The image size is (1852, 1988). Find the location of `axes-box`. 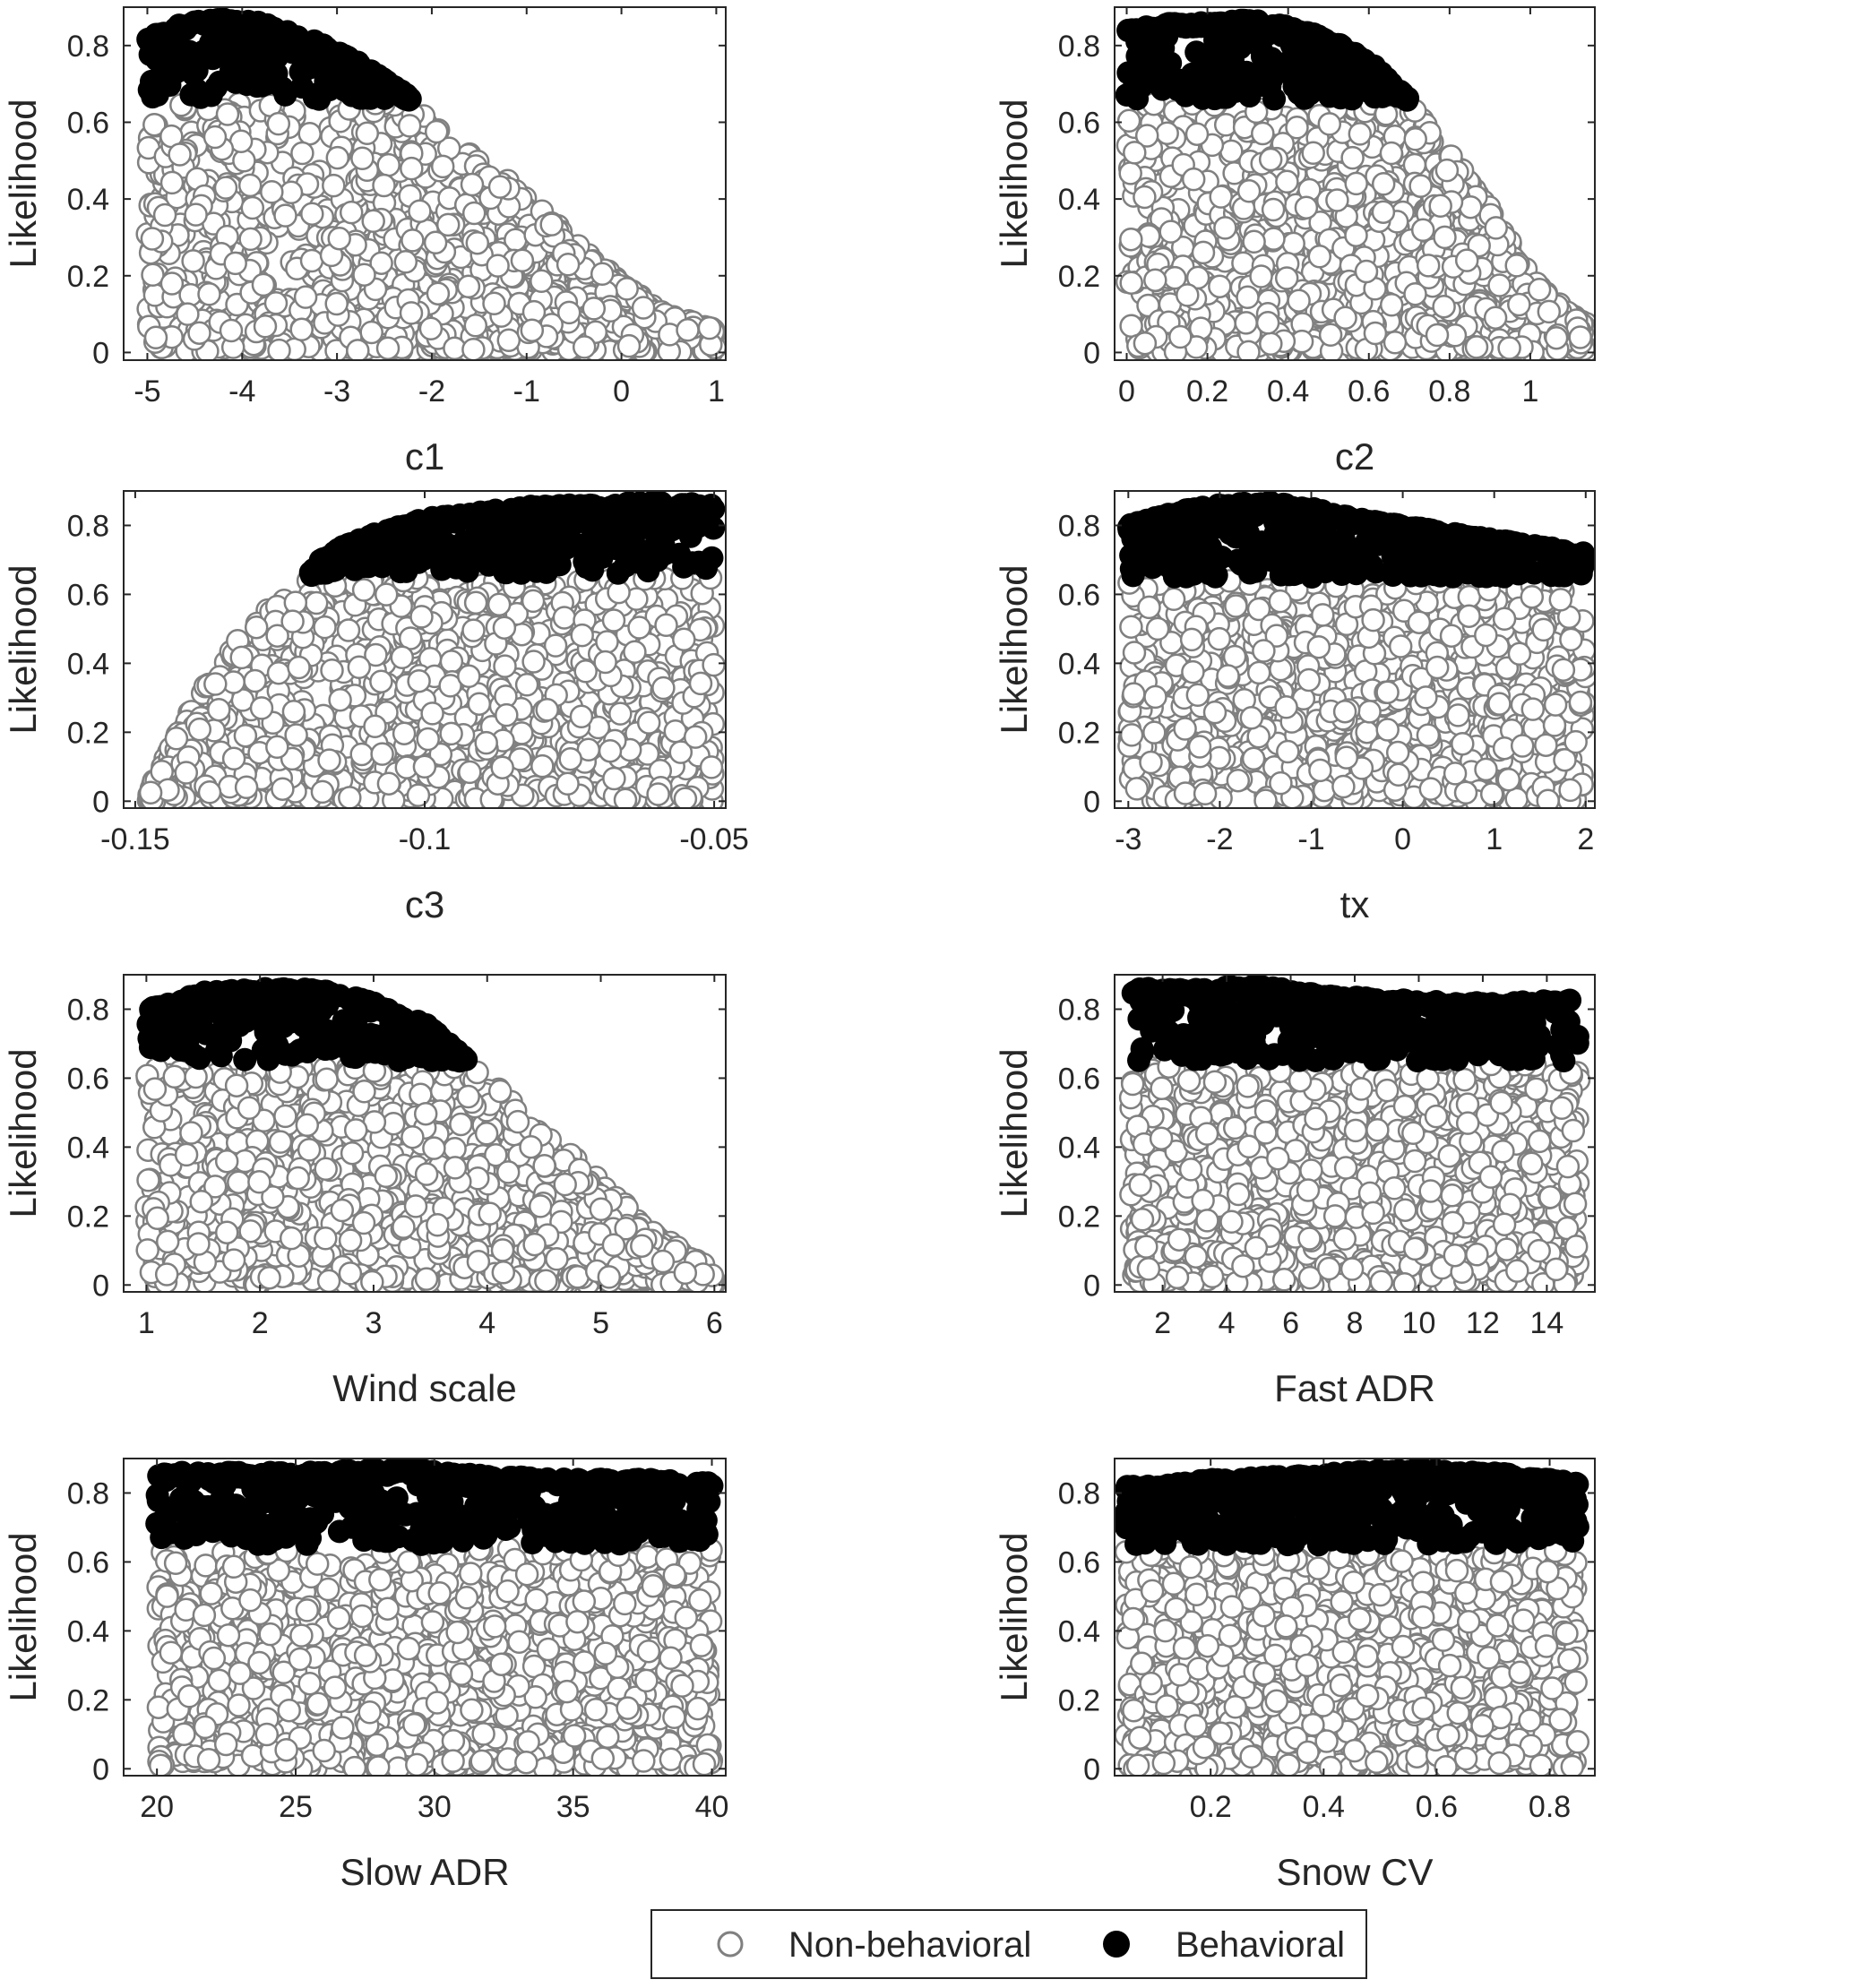

axes-box is located at coordinates (1355, 183).